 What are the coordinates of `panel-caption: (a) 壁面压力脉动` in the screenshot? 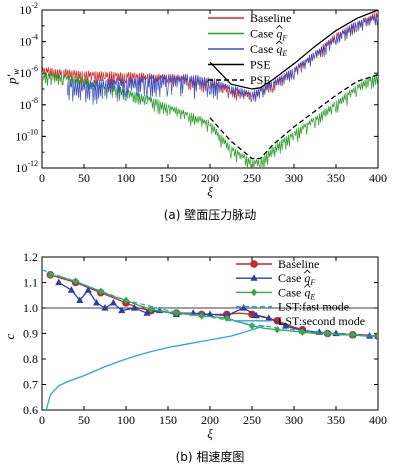 It's located at (210, 214).